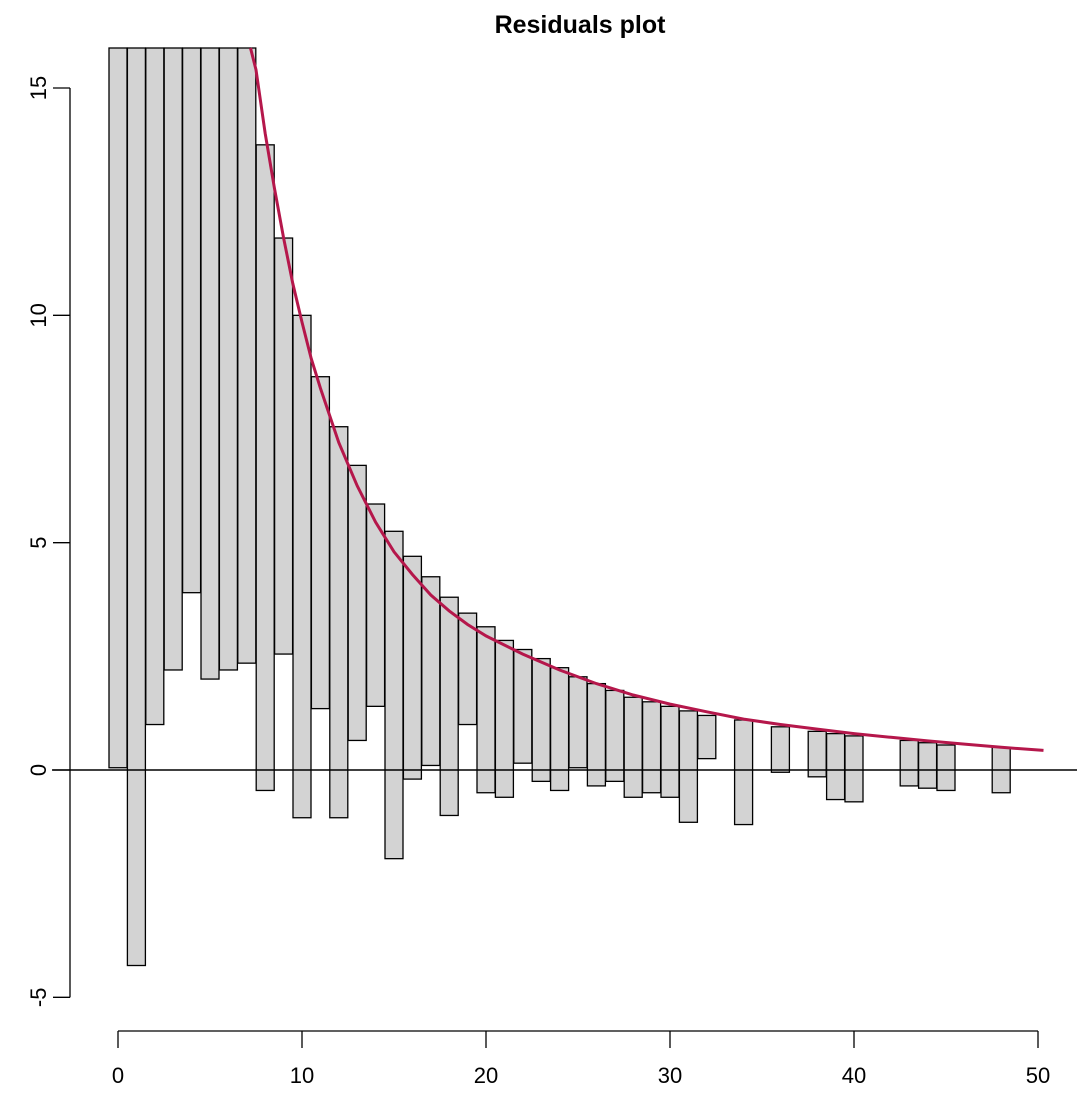  I want to click on y-tick-label: 10, so click(38, 315).